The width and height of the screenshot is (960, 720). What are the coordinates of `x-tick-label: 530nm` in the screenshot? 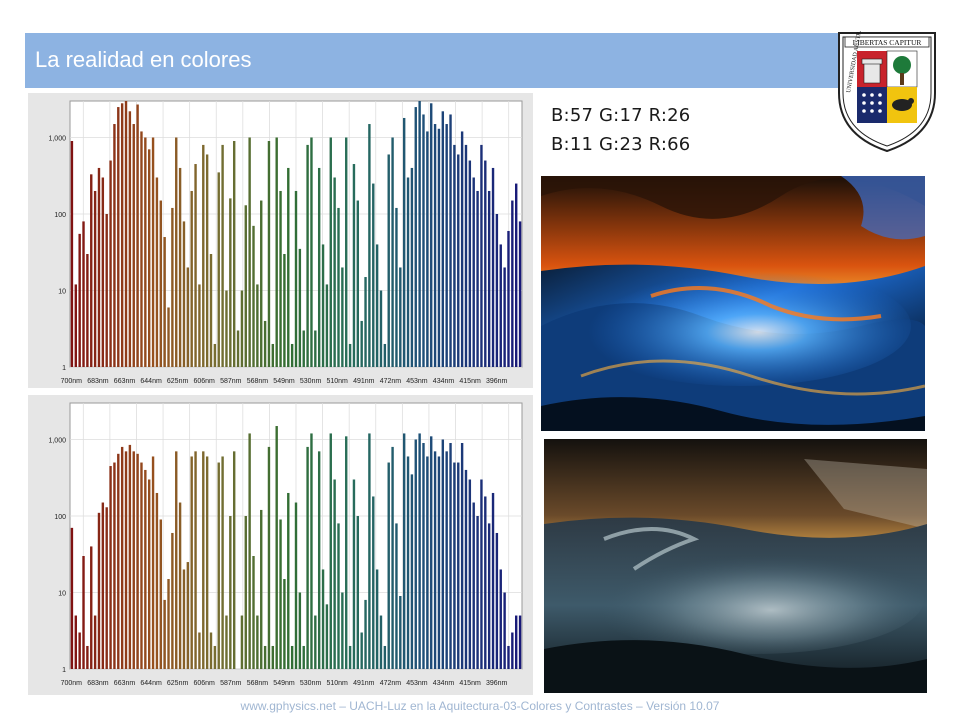 It's located at (311, 381).